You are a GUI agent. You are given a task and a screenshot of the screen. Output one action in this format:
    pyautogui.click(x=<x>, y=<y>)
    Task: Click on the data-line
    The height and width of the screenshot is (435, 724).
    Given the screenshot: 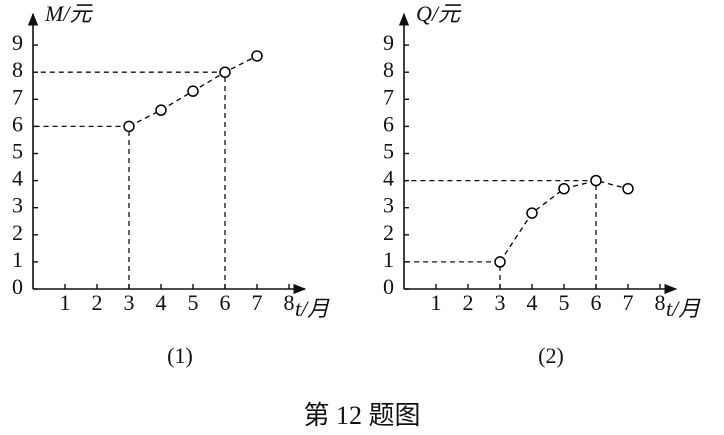 What is the action you would take?
    pyautogui.click(x=564, y=221)
    